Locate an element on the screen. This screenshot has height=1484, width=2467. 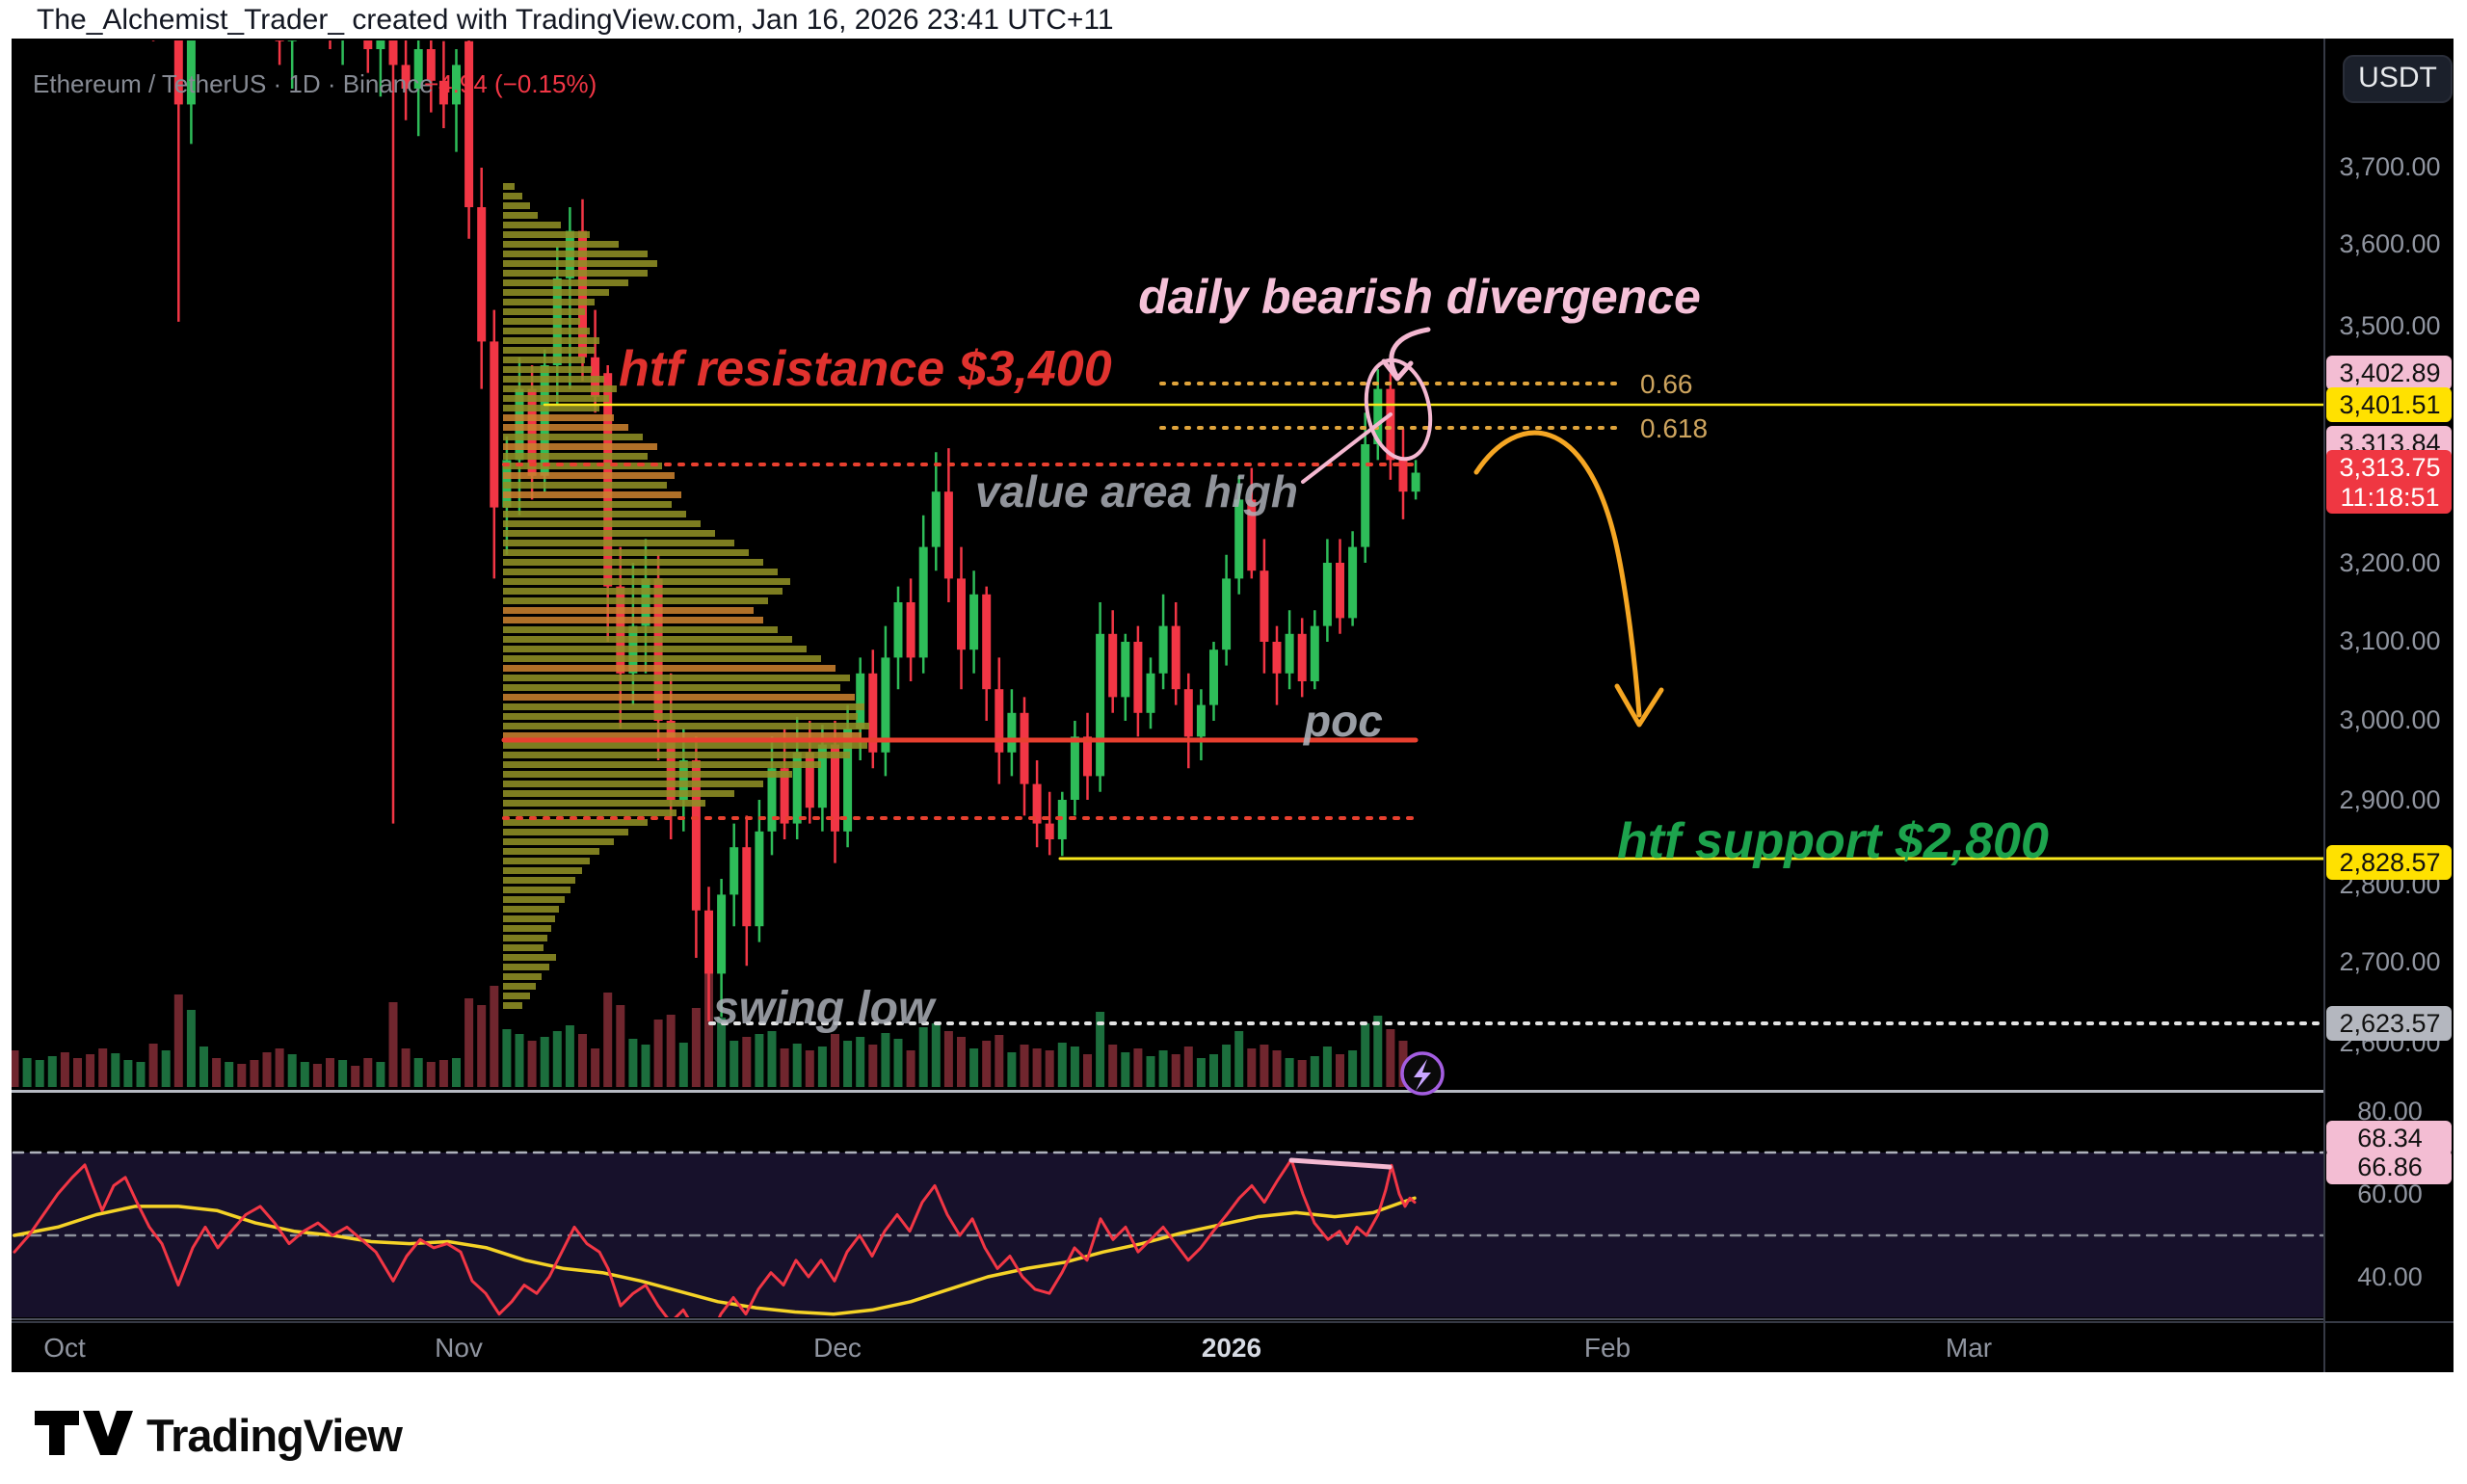
price-flag-text: 68.34 is located at coordinates (2390, 1138).